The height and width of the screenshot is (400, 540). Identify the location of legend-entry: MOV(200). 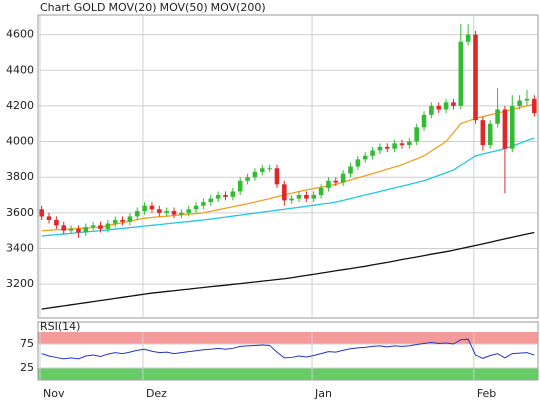
(238, 7).